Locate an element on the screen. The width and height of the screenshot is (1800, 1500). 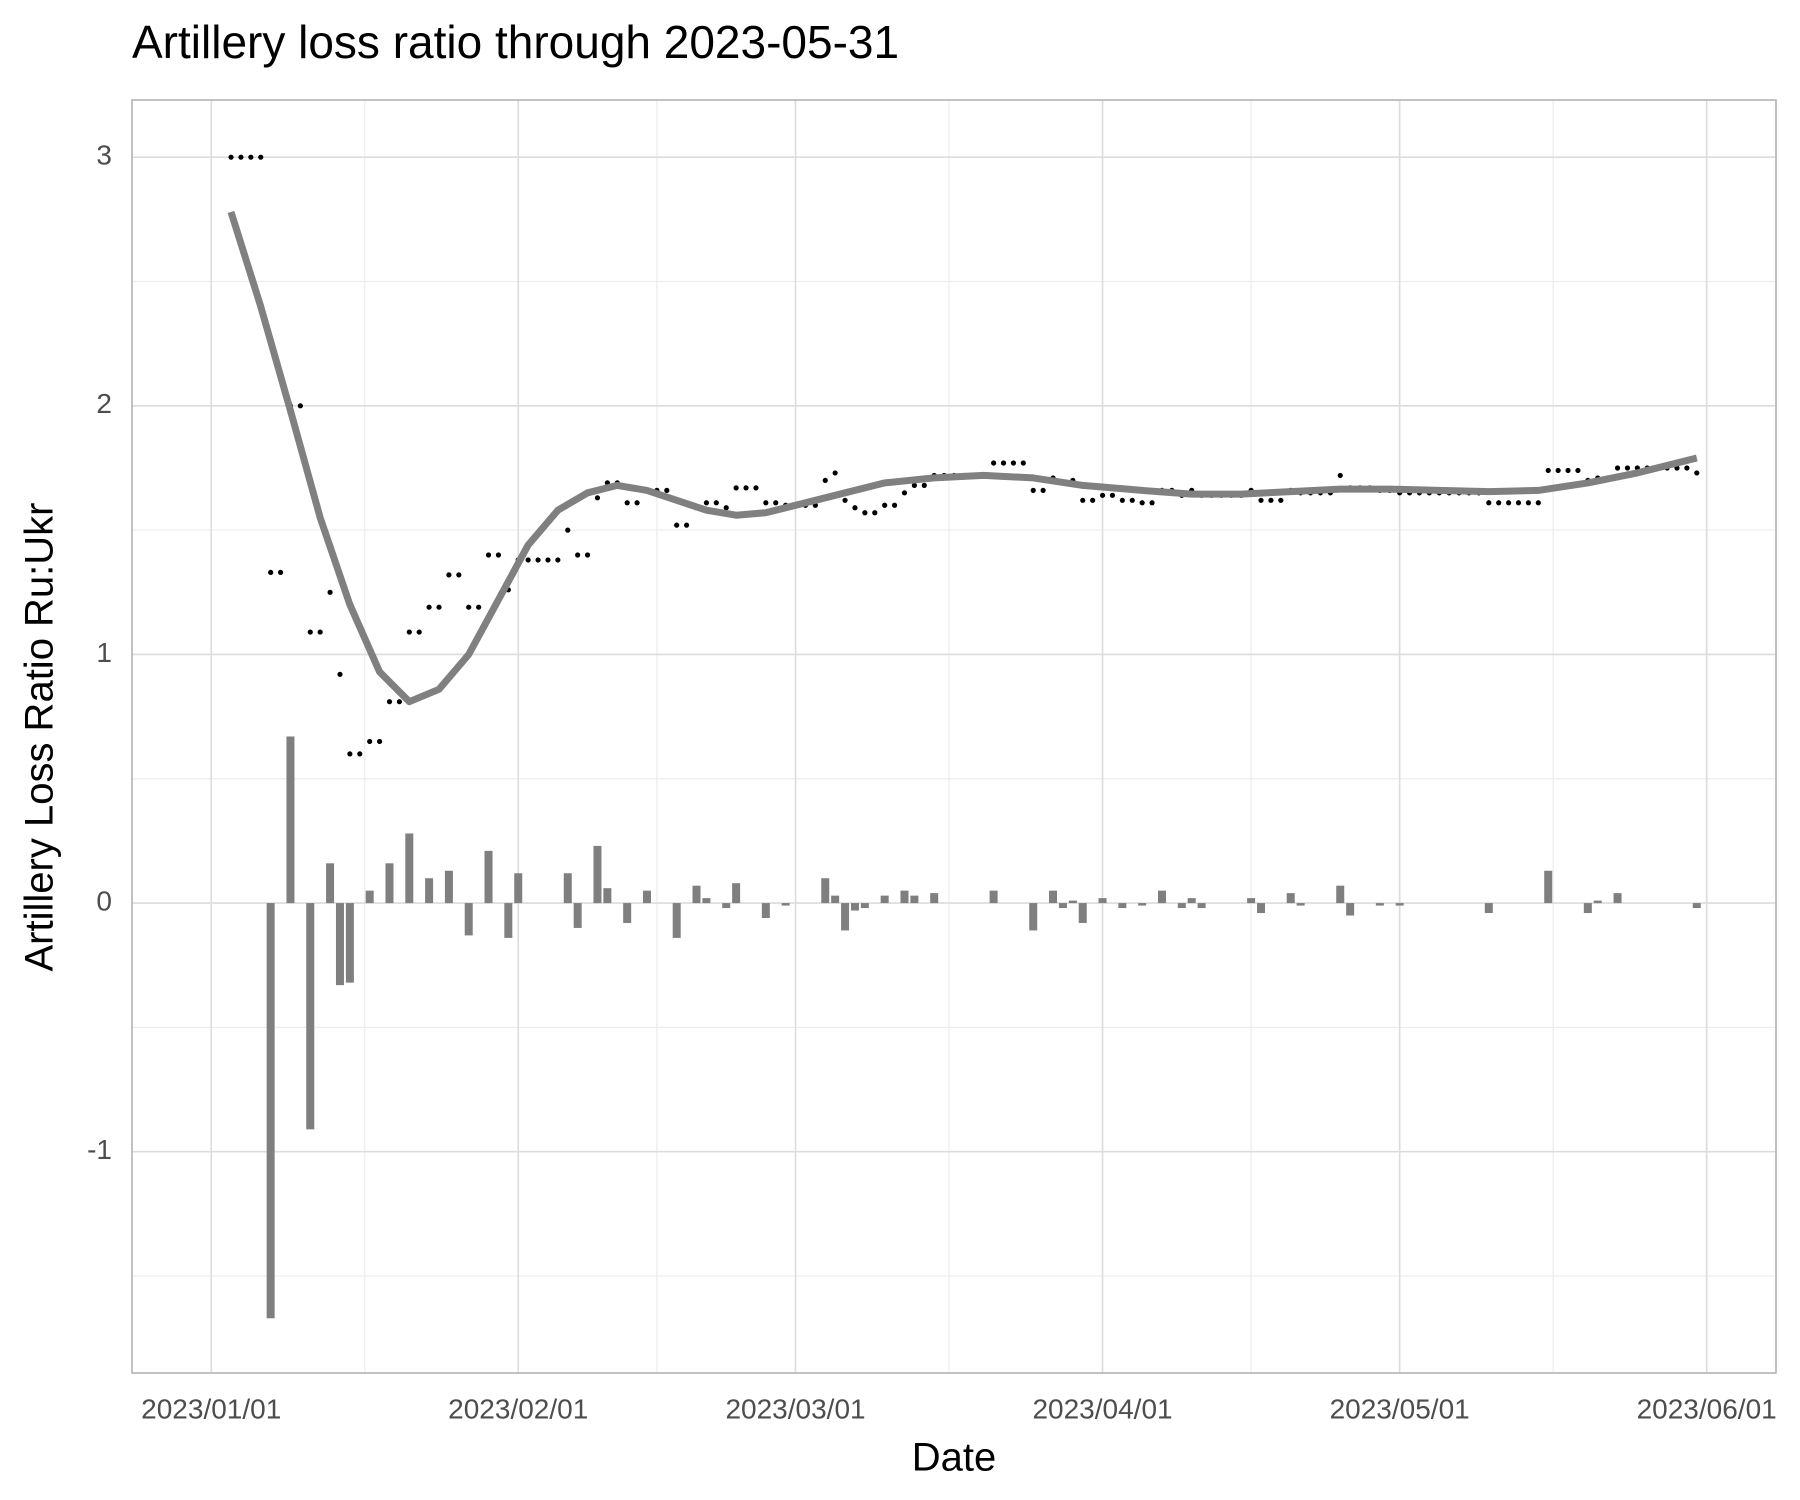
y-tick-label: 0 is located at coordinates (104, 900).